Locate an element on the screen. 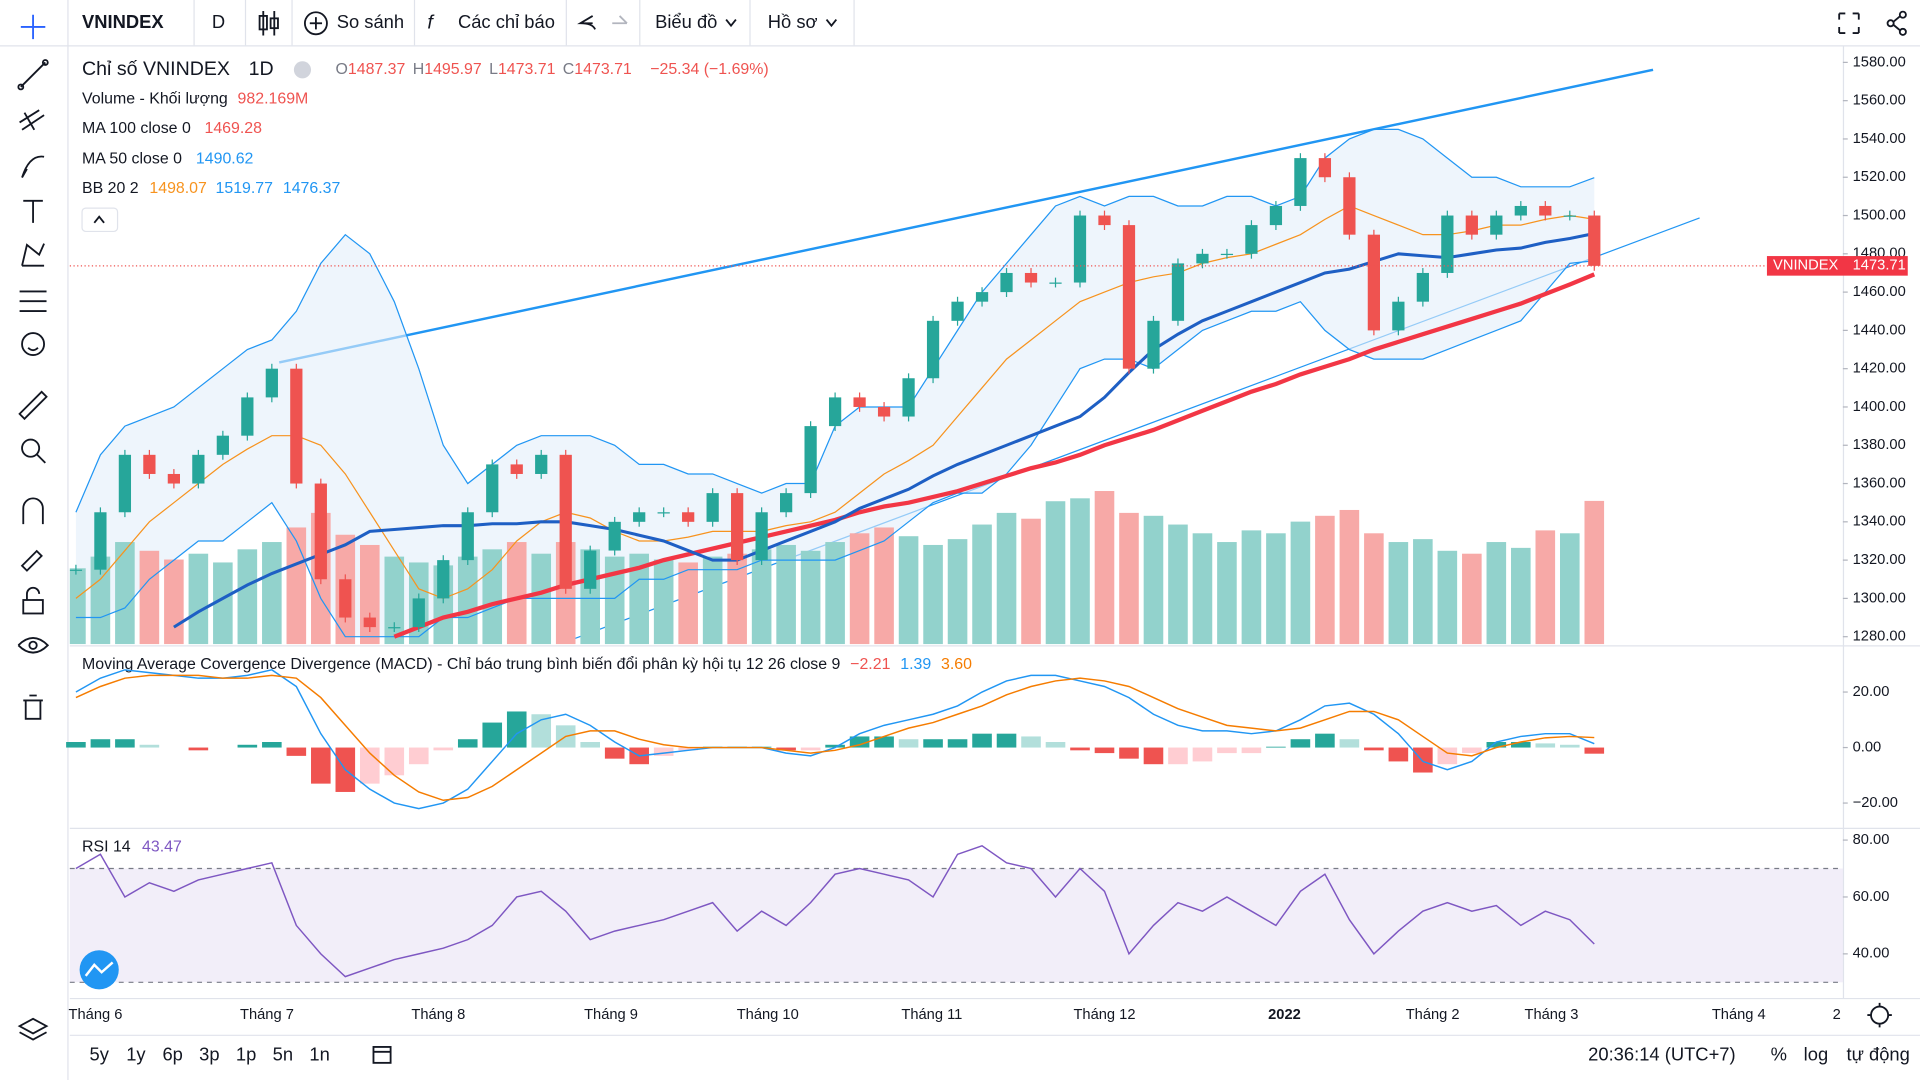 The width and height of the screenshot is (1920, 1080). range-button: 5n is located at coordinates (283, 1053).